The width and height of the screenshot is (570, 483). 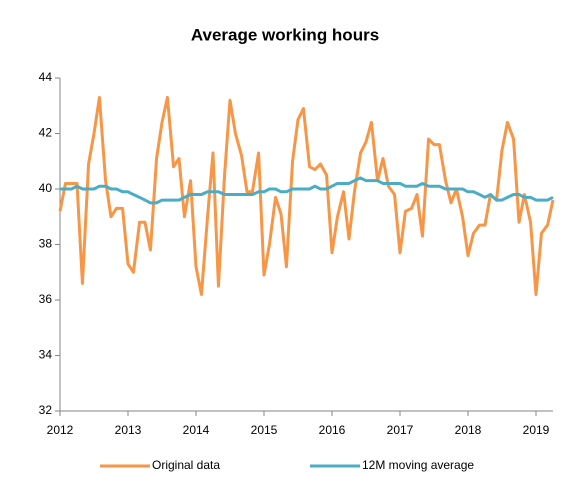 I want to click on series-line, so click(x=307, y=190).